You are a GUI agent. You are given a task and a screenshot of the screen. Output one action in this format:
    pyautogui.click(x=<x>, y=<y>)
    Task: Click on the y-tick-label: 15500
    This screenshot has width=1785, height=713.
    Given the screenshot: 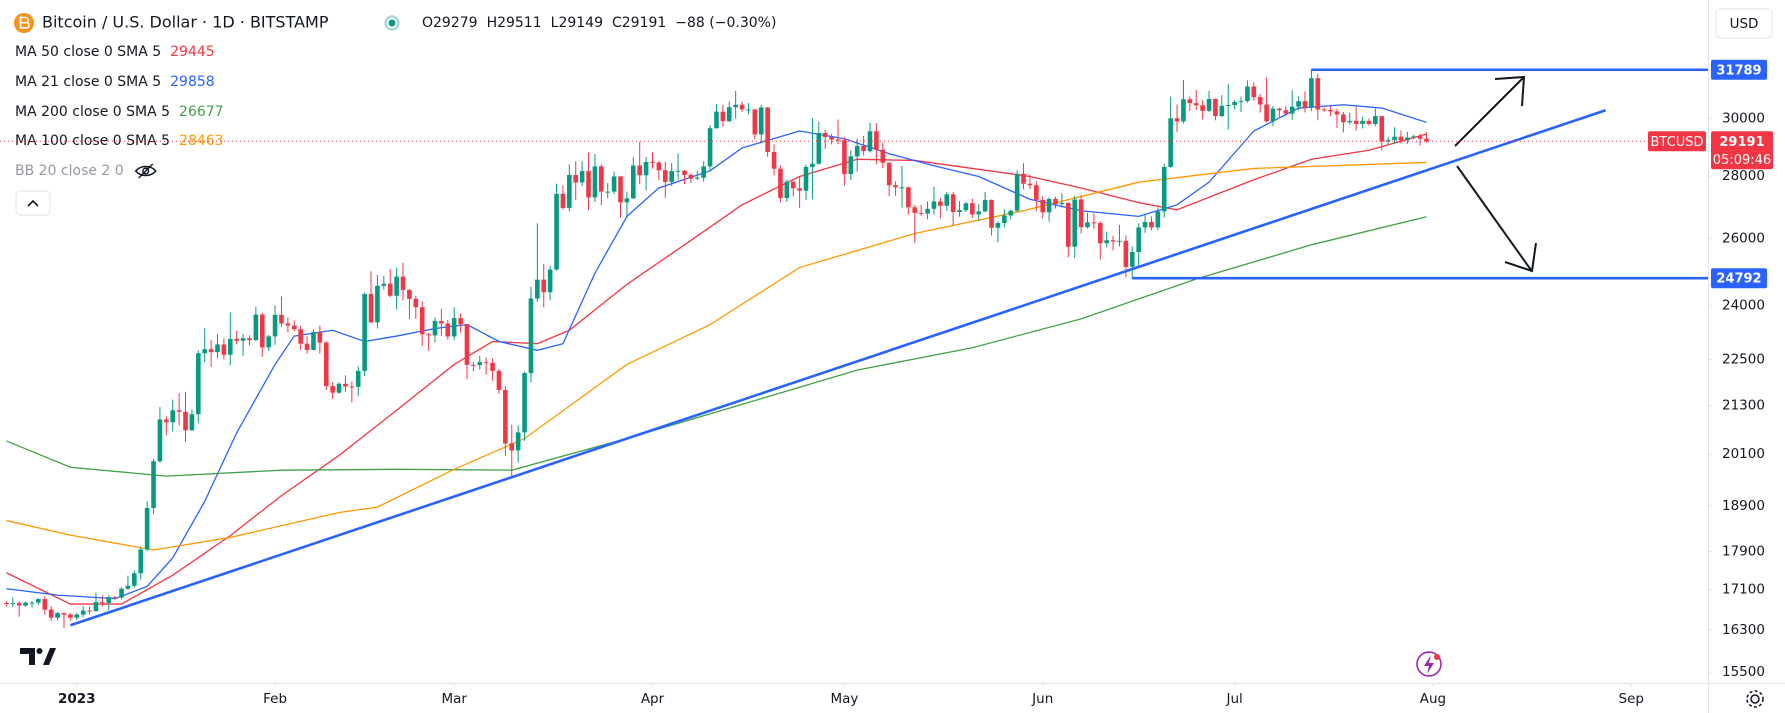 What is the action you would take?
    pyautogui.click(x=1743, y=672)
    